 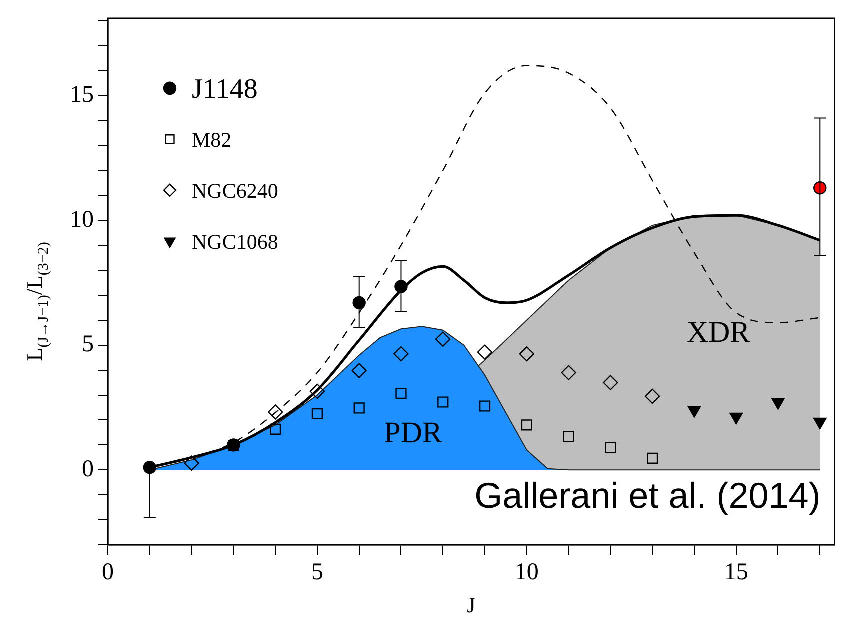 I want to click on annotation: Gallerani et al. (2014), so click(x=647, y=495).